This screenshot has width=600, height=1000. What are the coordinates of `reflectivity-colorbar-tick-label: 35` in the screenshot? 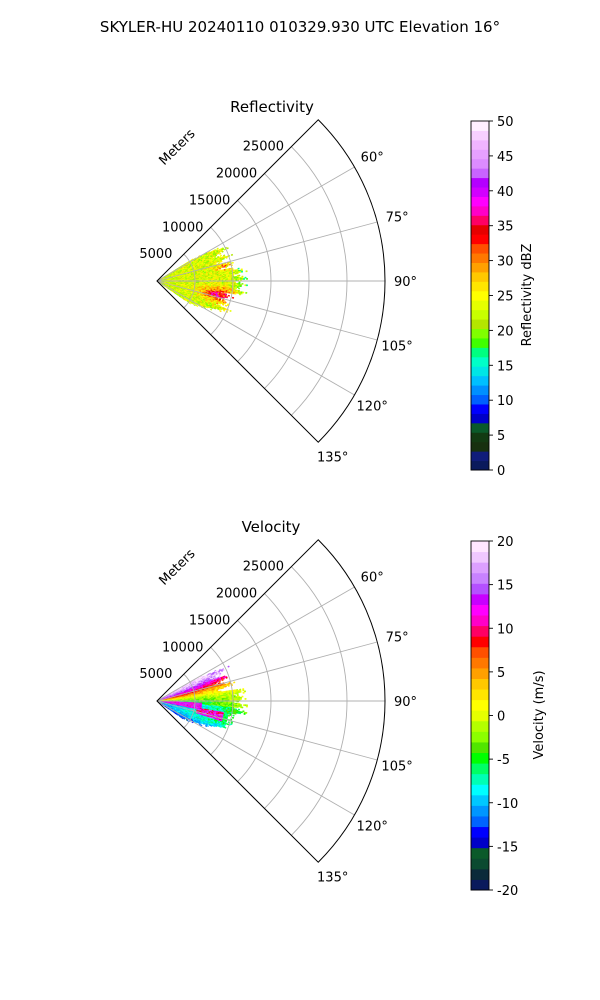 It's located at (505, 227).